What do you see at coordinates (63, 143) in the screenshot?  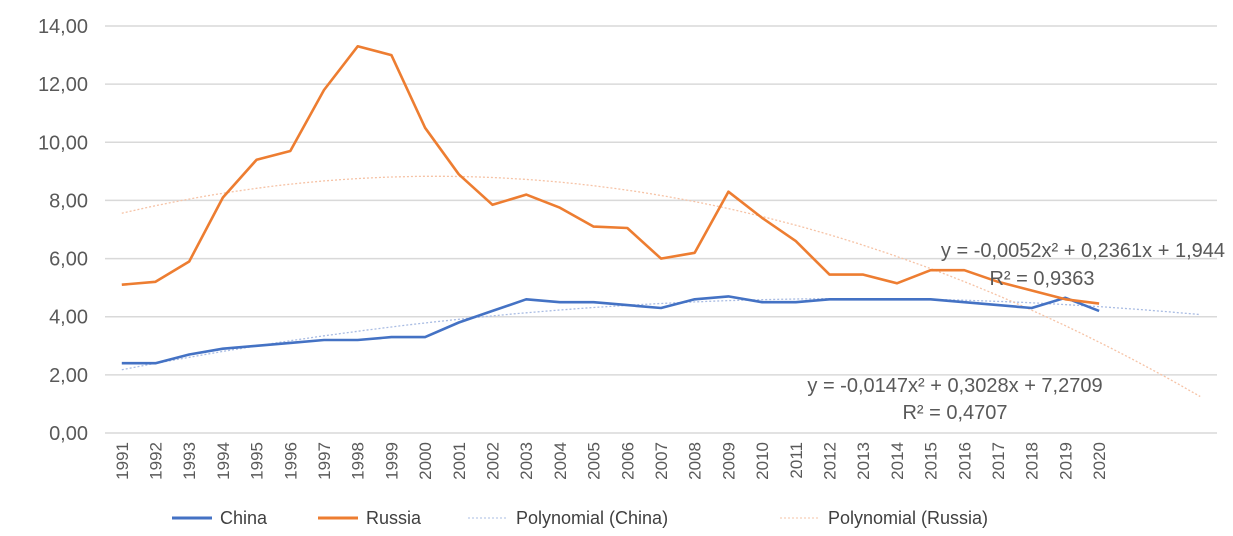 I see `y-tick-label: 10,00` at bounding box center [63, 143].